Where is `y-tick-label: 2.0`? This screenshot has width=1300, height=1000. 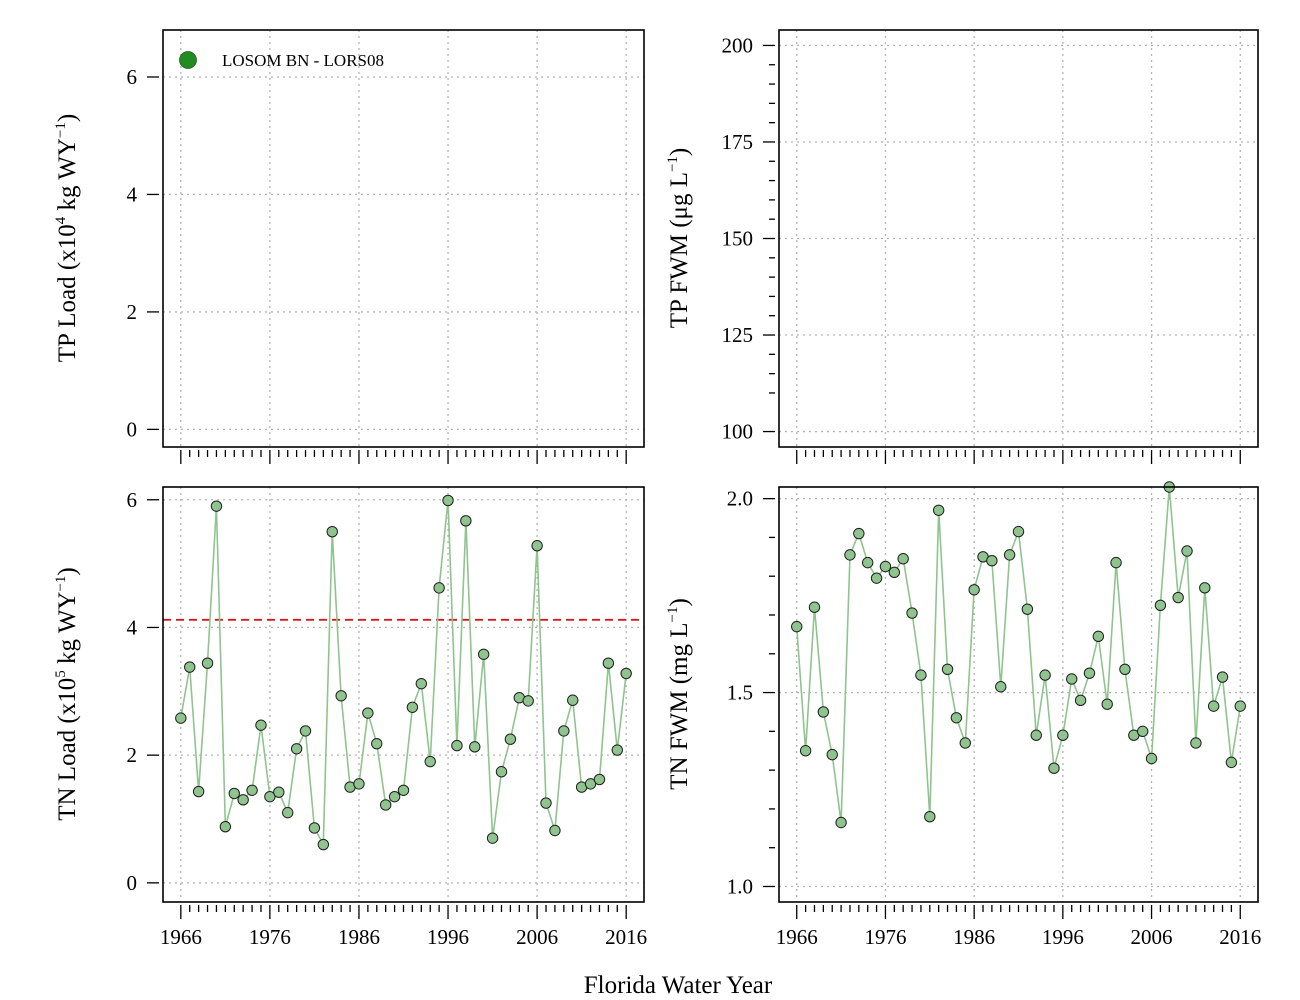
y-tick-label: 2.0 is located at coordinates (740, 499).